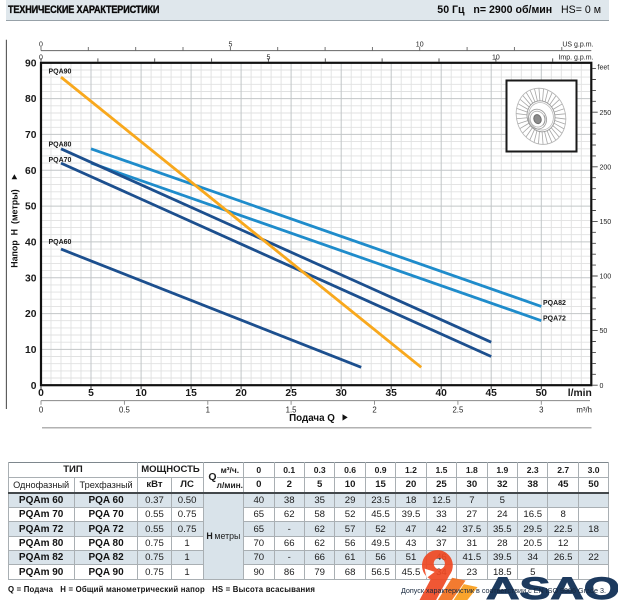 This screenshot has height=600, width=618. What do you see at coordinates (374, 410) in the screenshot?
I see `svg-text: 2` at bounding box center [374, 410].